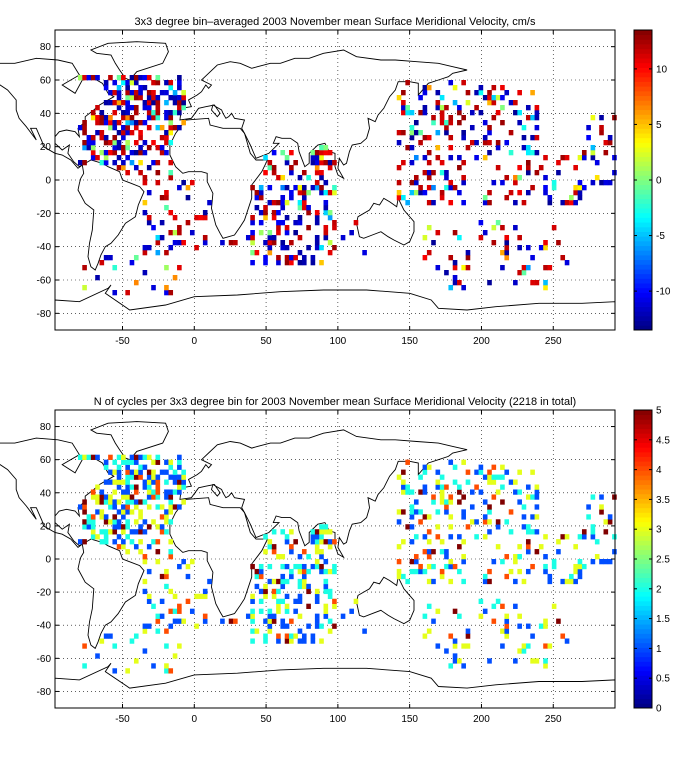 This screenshot has height=760, width=696. I want to click on y-tick-label: 0, so click(48, 560).